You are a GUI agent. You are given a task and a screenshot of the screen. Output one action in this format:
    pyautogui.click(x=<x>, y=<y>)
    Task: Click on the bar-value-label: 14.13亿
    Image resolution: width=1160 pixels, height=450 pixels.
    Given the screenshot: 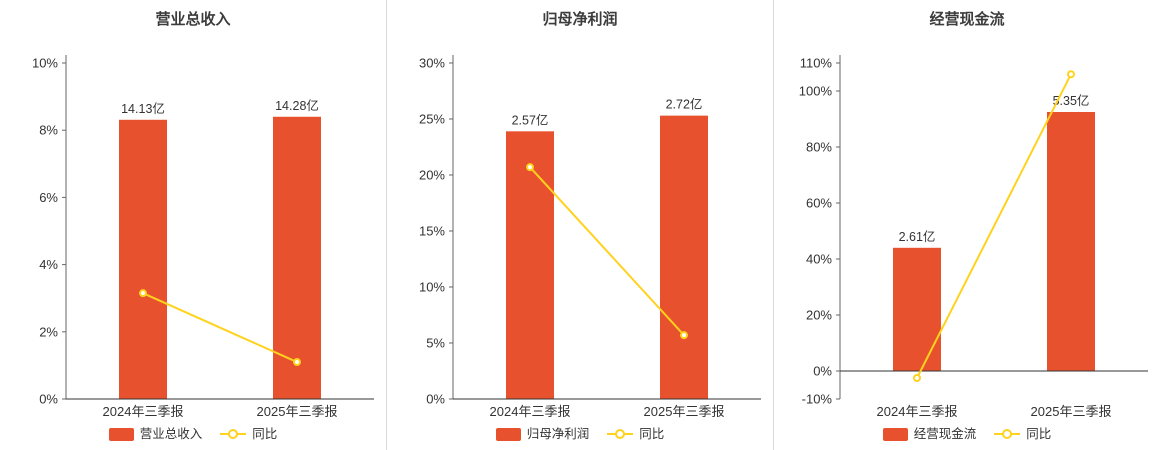 What is the action you would take?
    pyautogui.click(x=143, y=108)
    